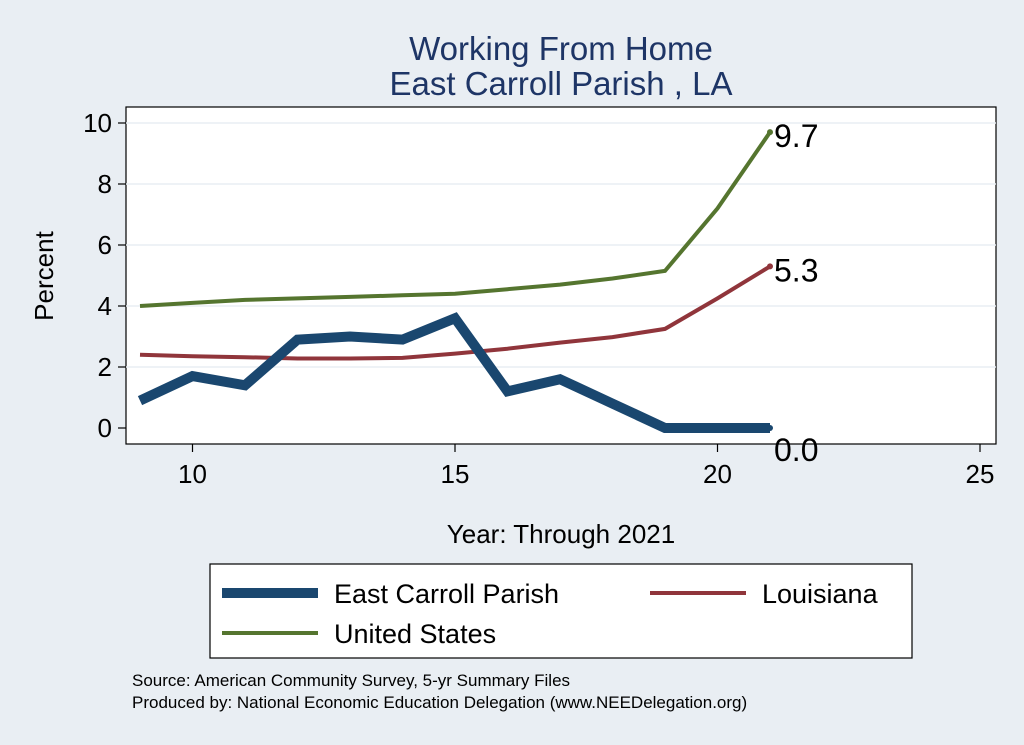 Image resolution: width=1024 pixels, height=745 pixels. Describe the element at coordinates (792, 293) in the screenshot. I see `end-labels: 0.0 5.3 9.7` at that location.